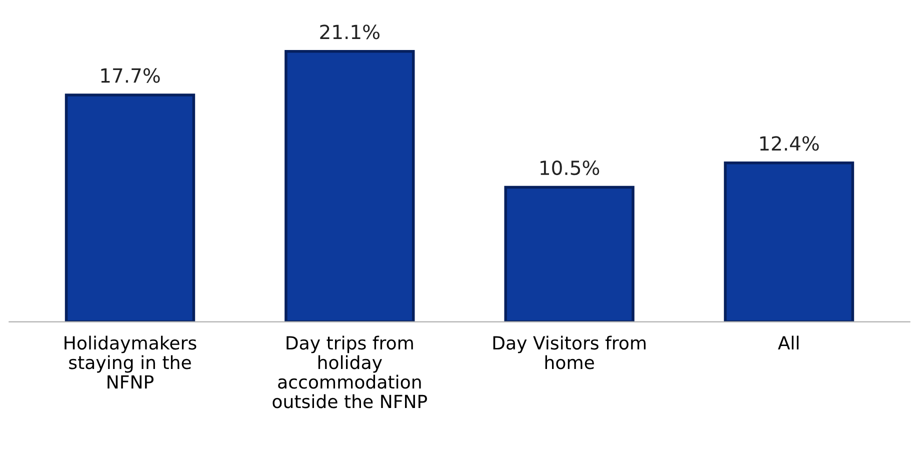  What do you see at coordinates (789, 143) in the screenshot?
I see `data-label: 12.4%` at bounding box center [789, 143].